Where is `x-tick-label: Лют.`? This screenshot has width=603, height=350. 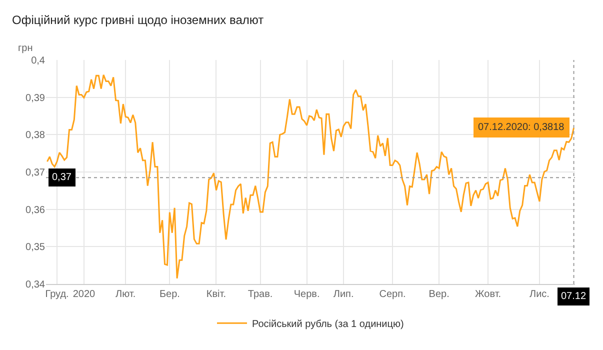 x-tick-label: Лют. is located at coordinates (126, 294).